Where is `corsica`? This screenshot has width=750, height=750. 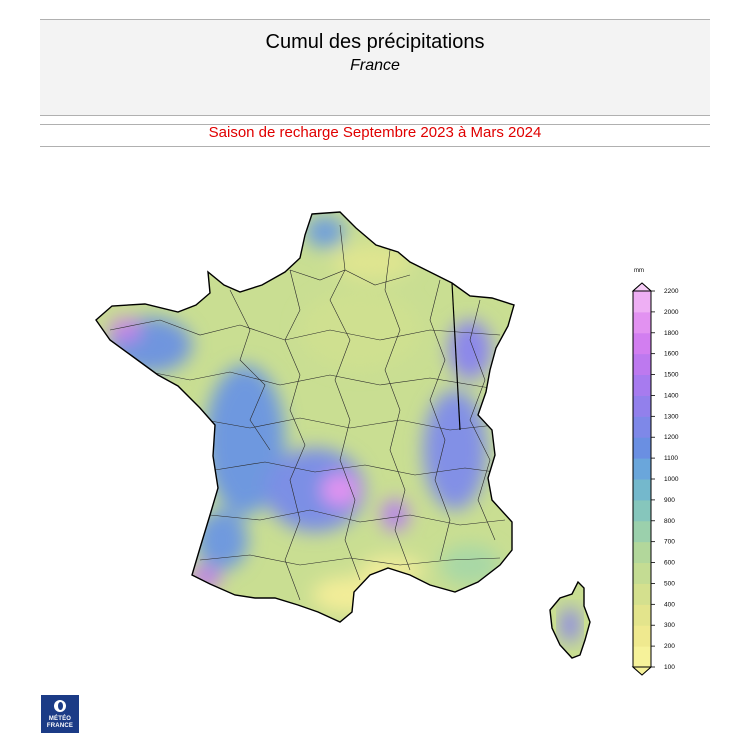
corsica is located at coordinates (570, 620).